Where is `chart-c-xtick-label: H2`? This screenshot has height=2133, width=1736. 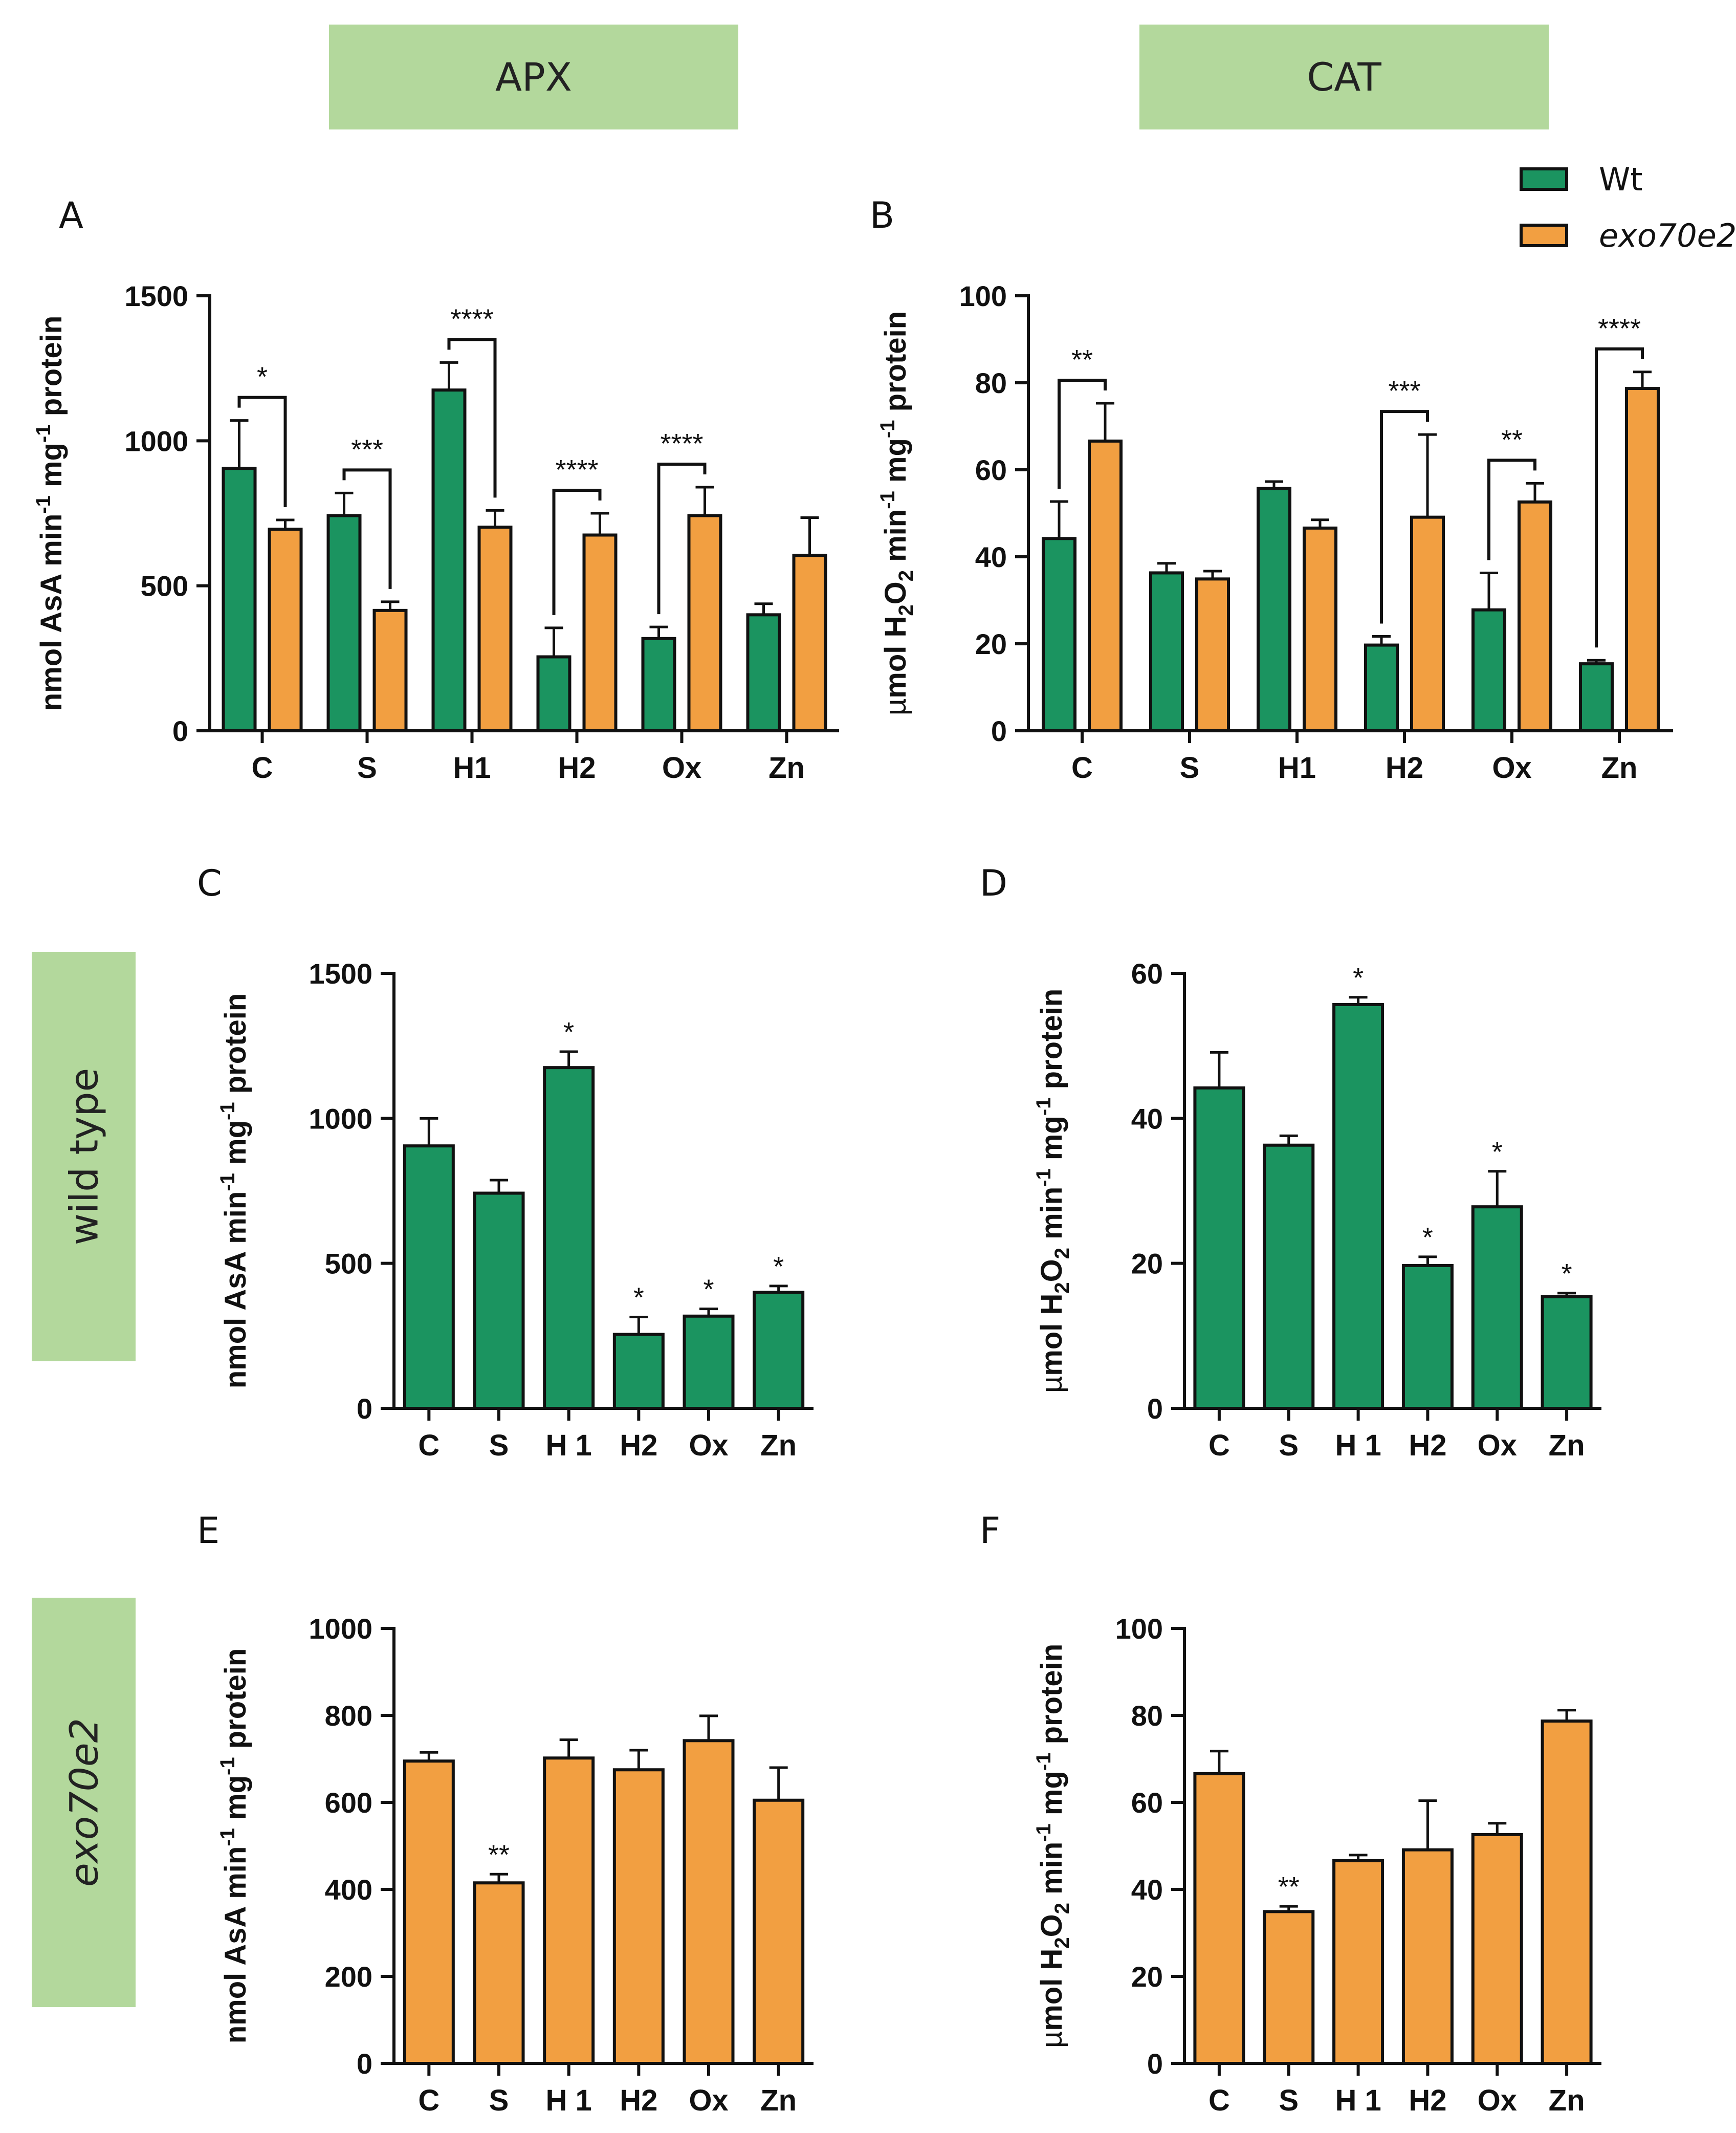
chart-c-xtick-label: H2 is located at coordinates (638, 1445).